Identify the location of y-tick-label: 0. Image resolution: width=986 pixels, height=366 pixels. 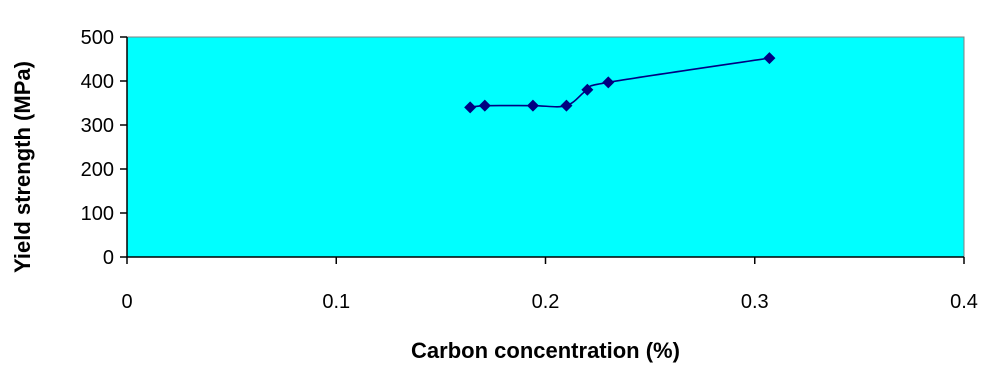
(108, 258).